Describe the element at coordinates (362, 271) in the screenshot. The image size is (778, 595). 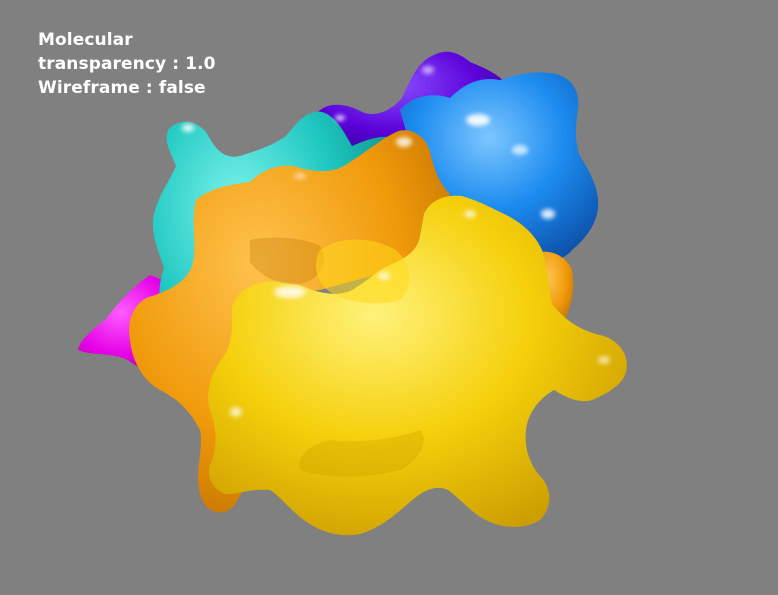
I see `yellow-inner-lobe` at that location.